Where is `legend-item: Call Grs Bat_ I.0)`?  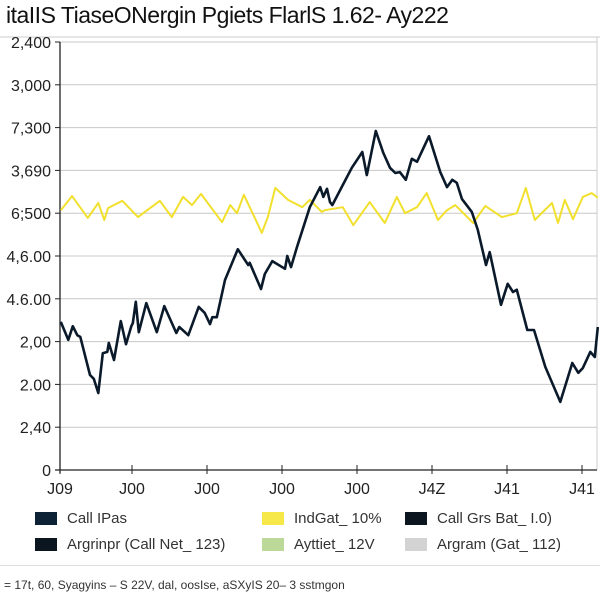
legend-item: Call Grs Bat_ I.0) is located at coordinates (478, 518).